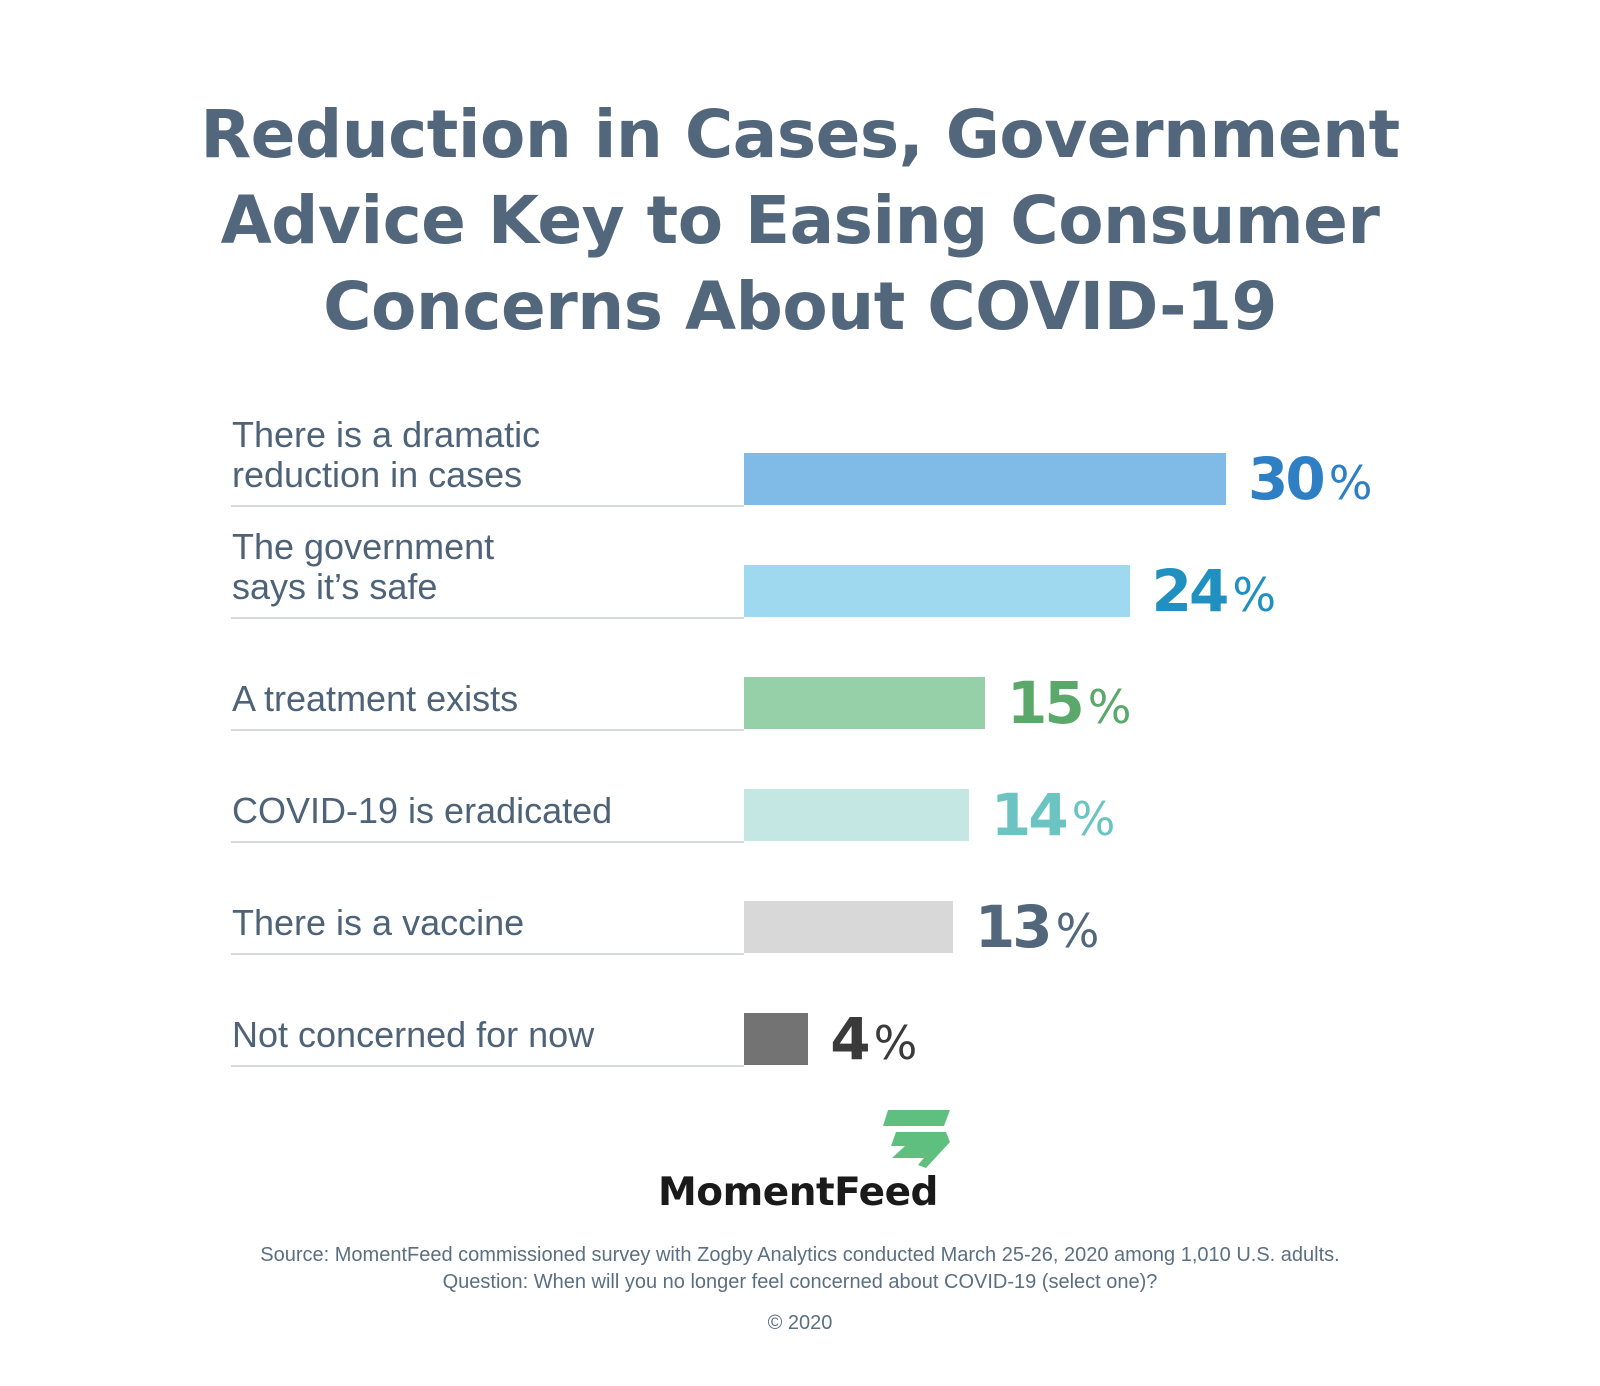  Describe the element at coordinates (798, 1192) in the screenshot. I see `logo-text: MomentFeed` at that location.